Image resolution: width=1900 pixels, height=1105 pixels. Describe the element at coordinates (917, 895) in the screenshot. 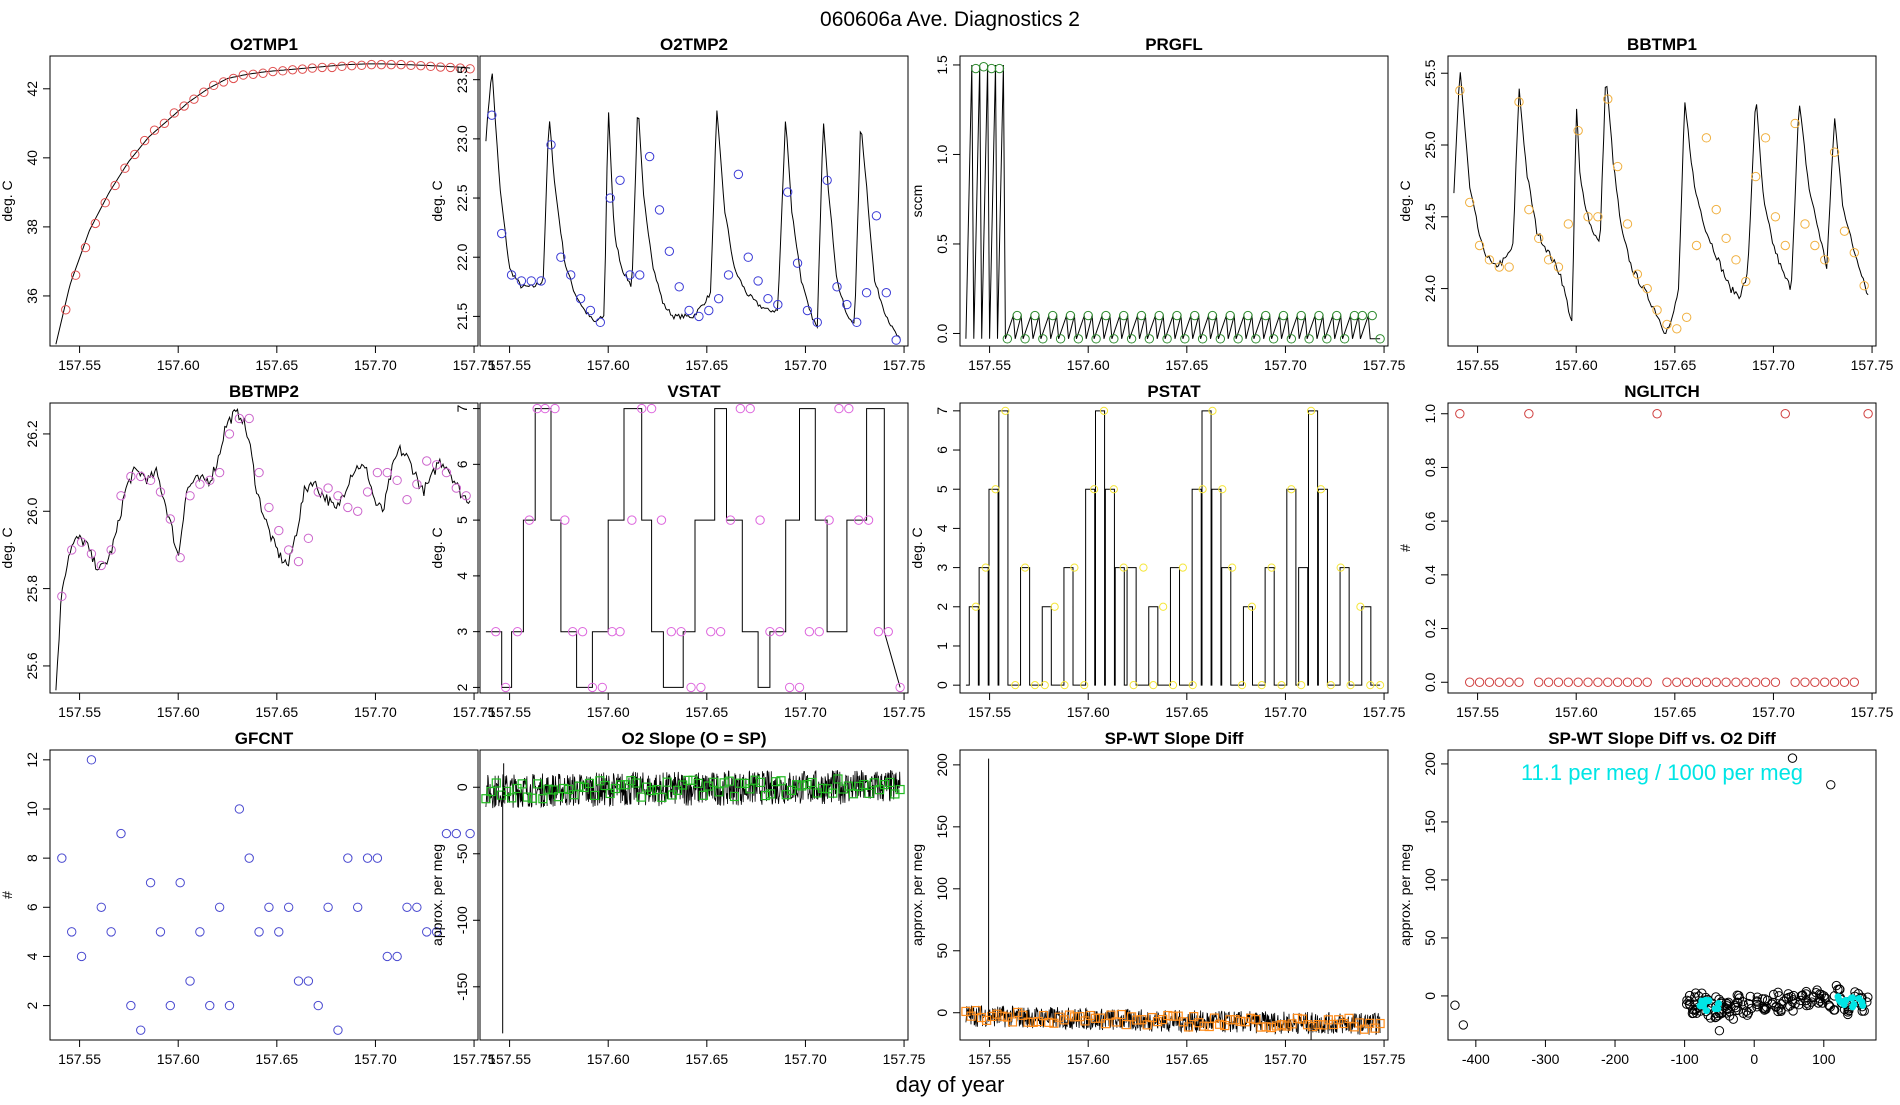

I see `panel-11-y-label: approx. per meg` at that location.